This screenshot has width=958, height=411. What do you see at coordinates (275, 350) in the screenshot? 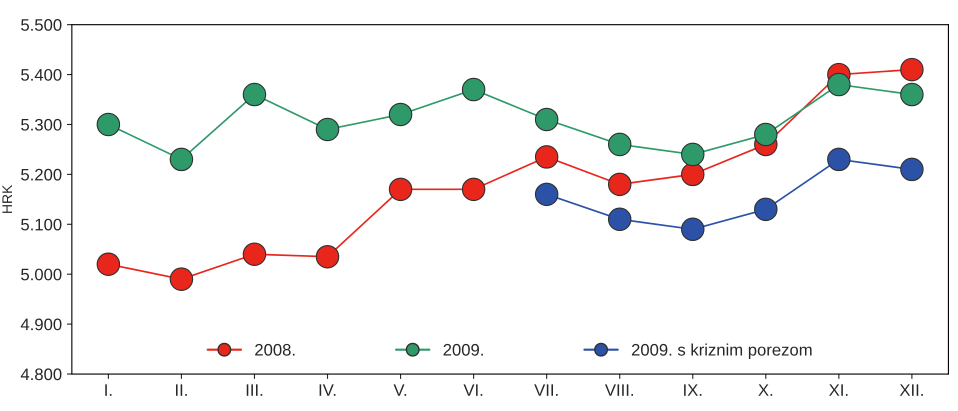
I see `legend-label: 2008.` at bounding box center [275, 350].